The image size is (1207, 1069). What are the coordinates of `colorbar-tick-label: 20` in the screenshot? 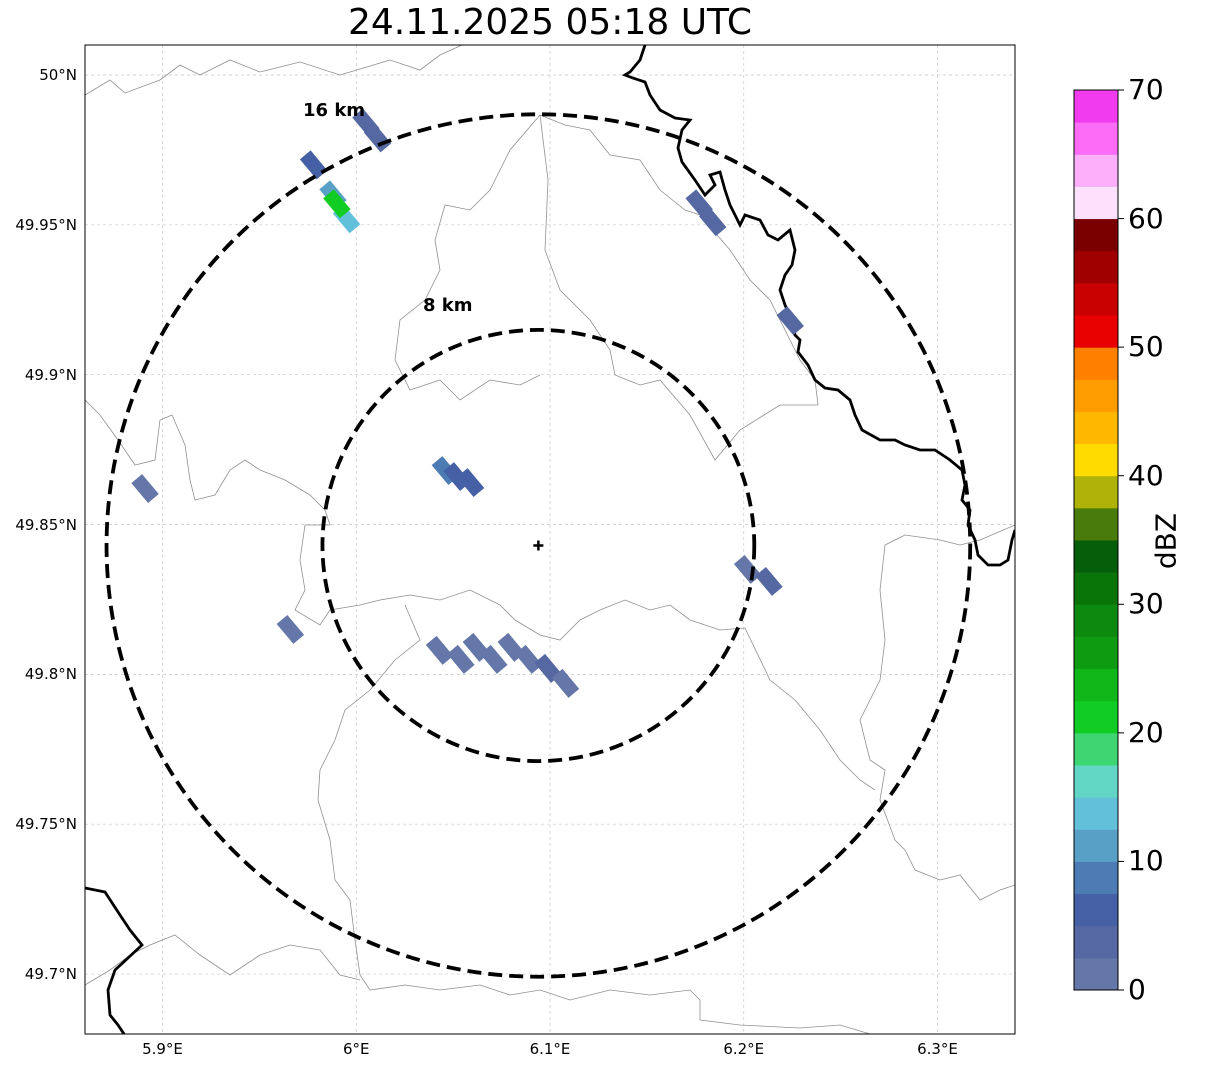 It's located at (1146, 732).